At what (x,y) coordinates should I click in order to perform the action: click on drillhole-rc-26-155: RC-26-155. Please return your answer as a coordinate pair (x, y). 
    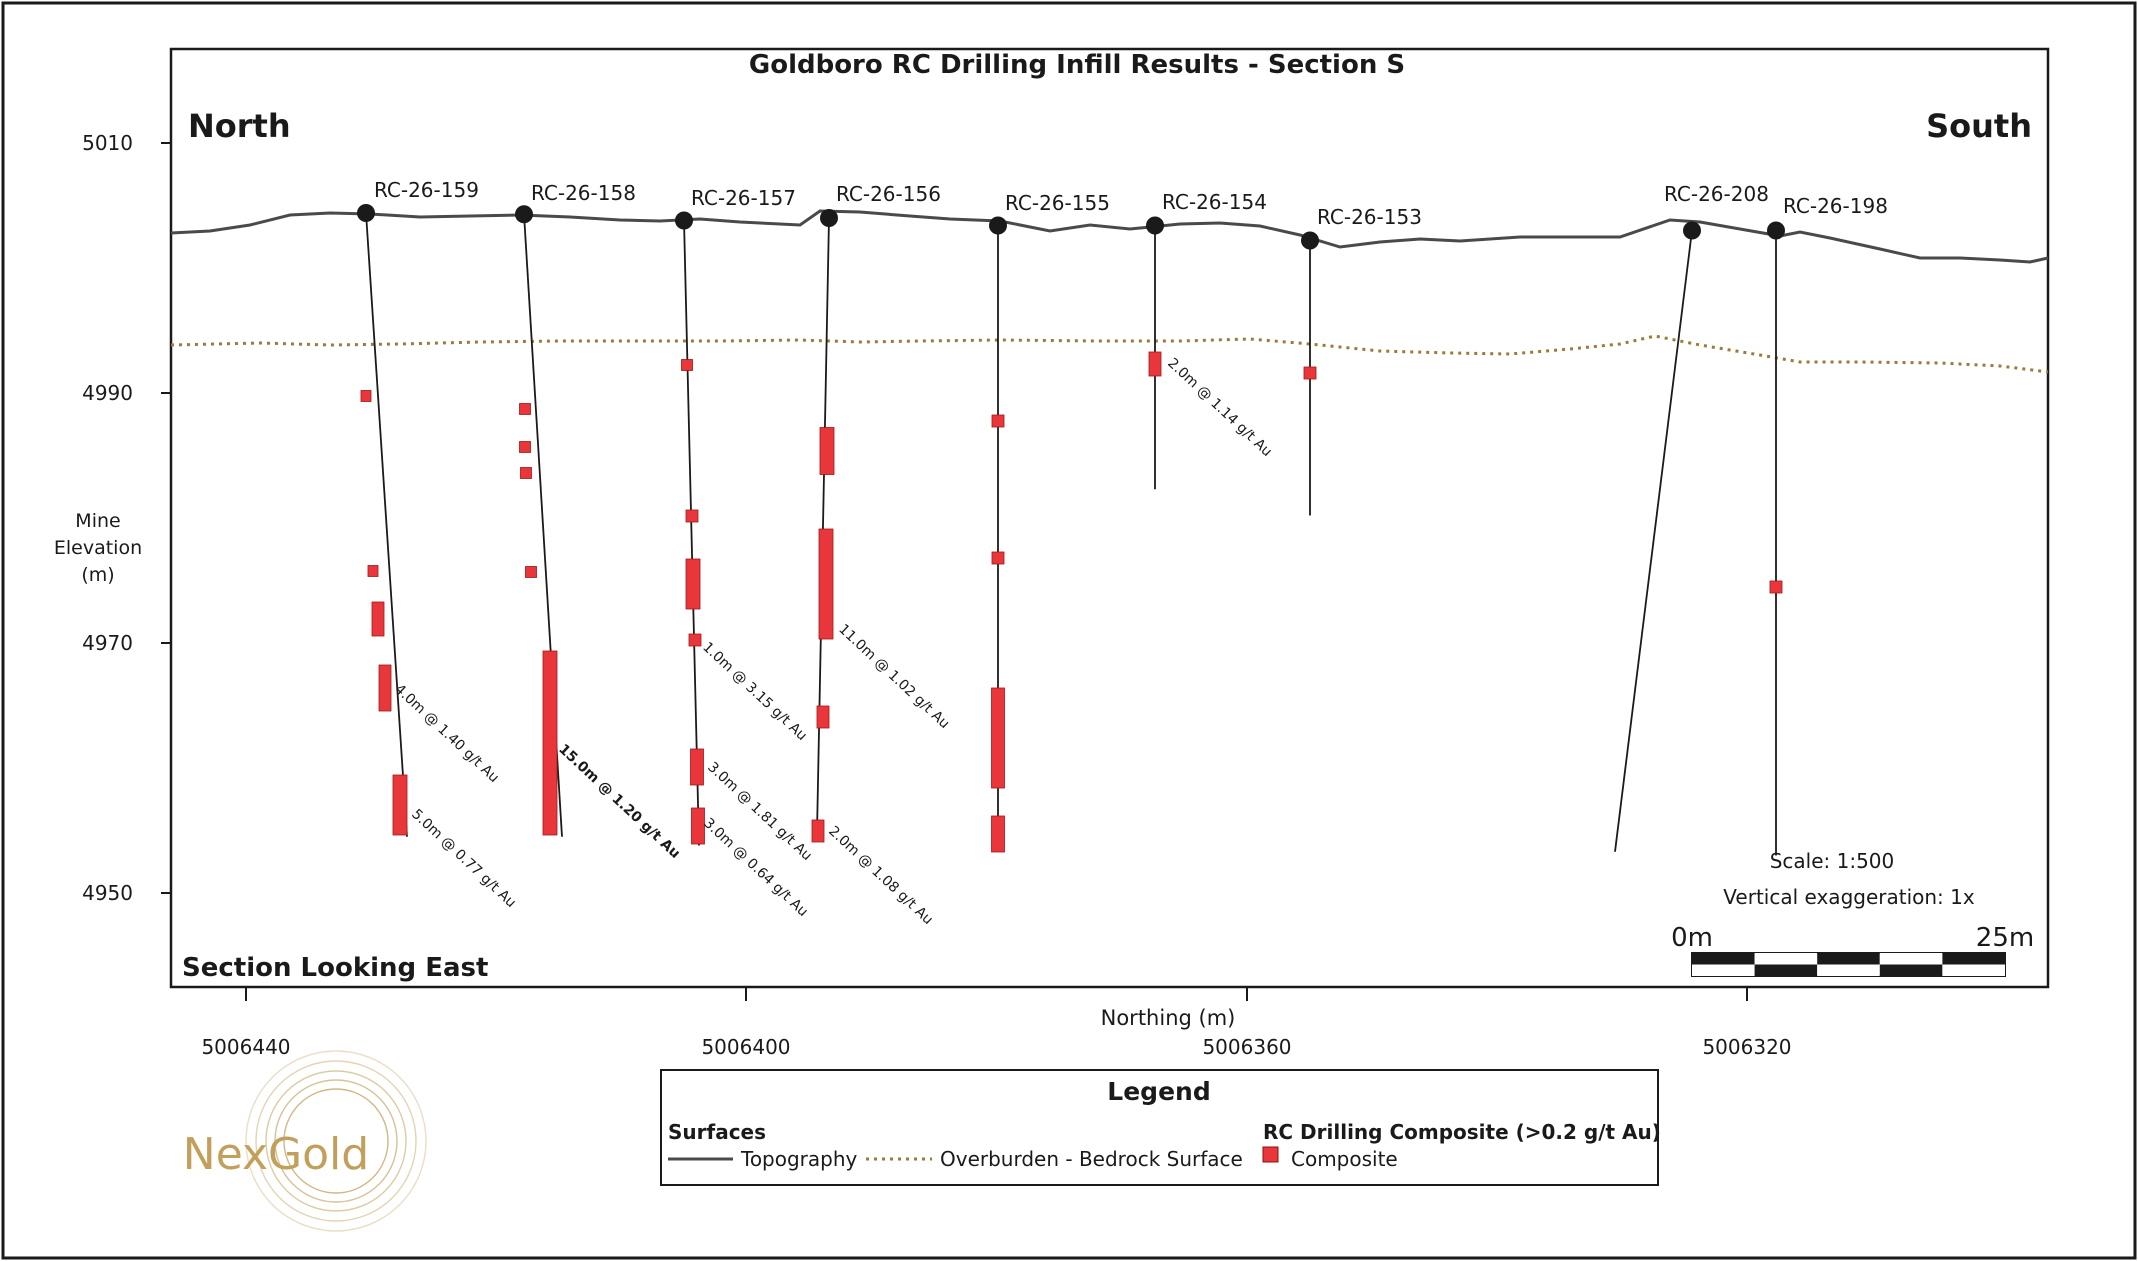
    Looking at the image, I should click on (1049, 522).